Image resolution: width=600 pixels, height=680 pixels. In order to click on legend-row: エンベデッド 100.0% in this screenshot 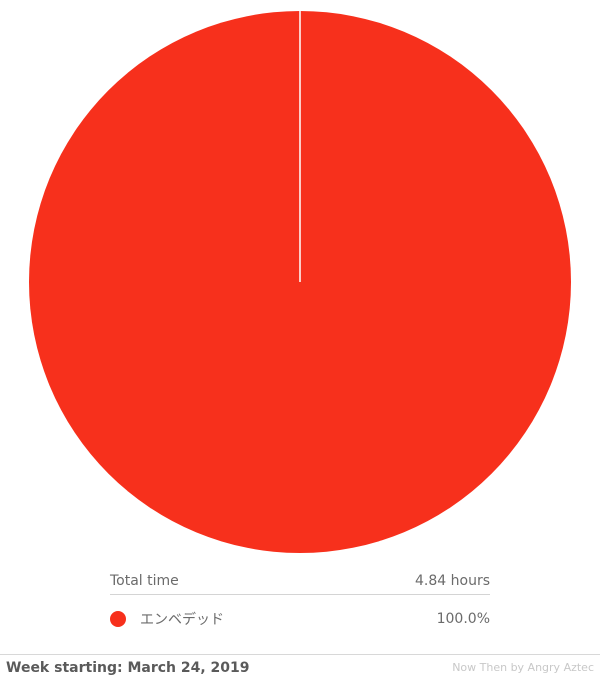, I will do `click(300, 619)`.